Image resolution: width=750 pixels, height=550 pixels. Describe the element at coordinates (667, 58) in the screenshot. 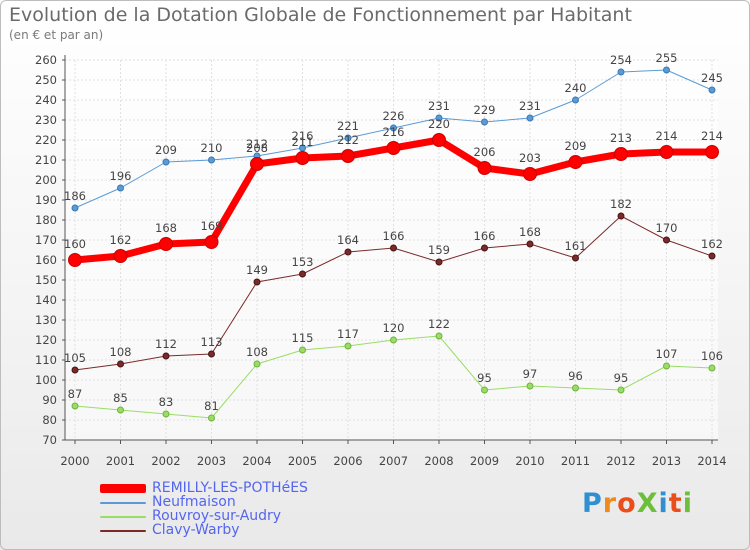

I see `data-label-neufmaison: 255` at that location.